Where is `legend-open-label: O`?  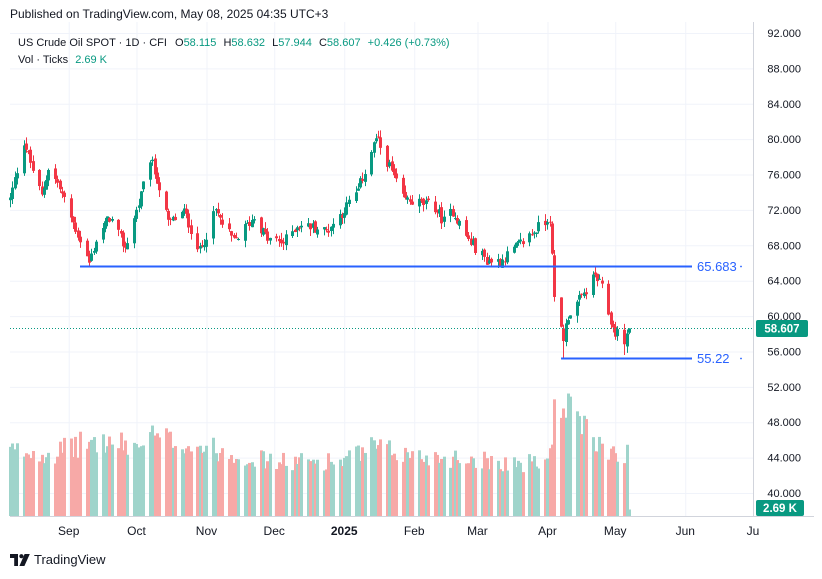 legend-open-label: O is located at coordinates (179, 43).